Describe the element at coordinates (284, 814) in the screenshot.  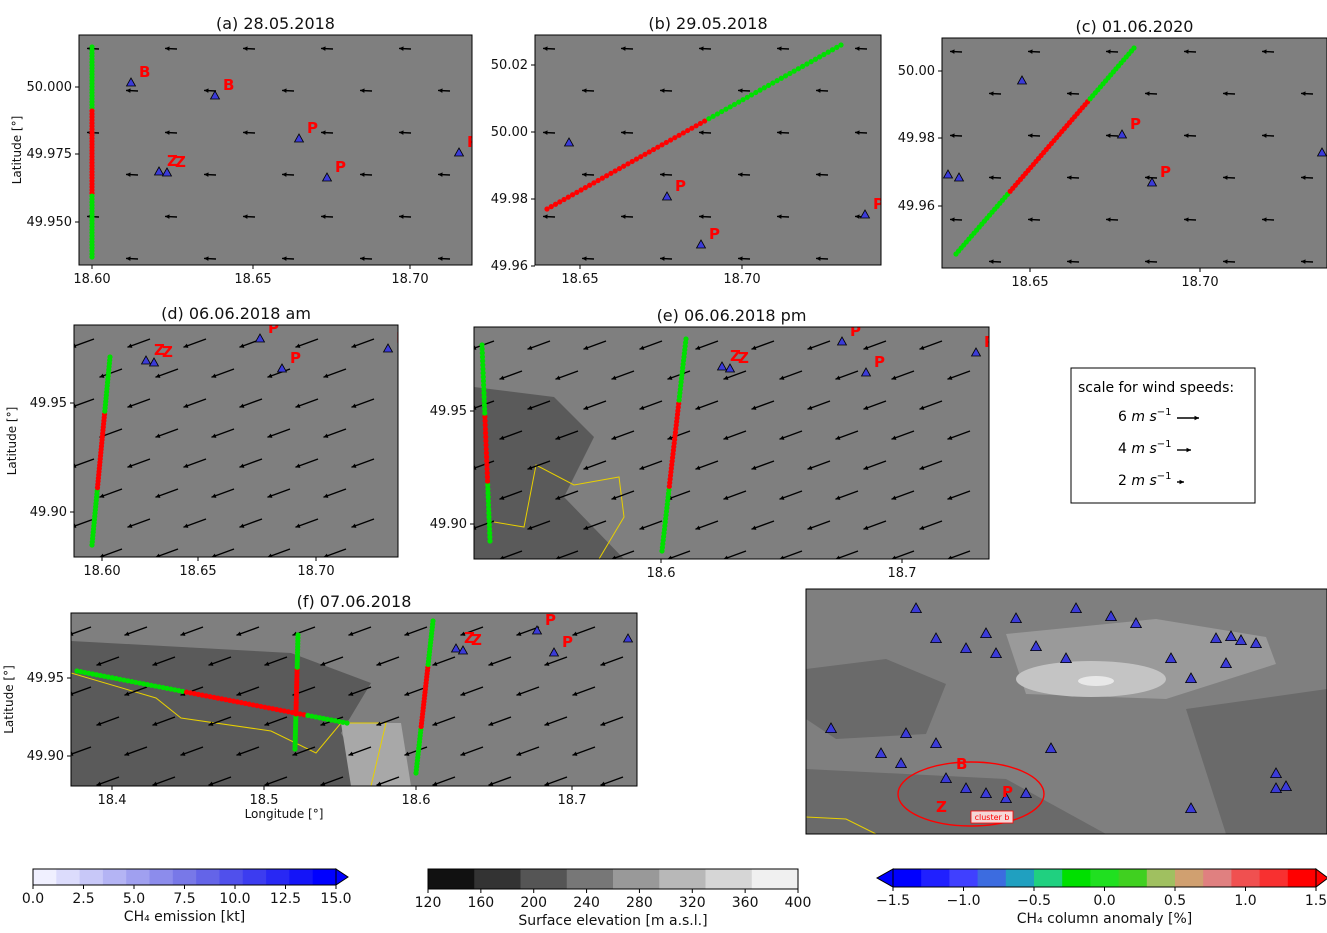
I see `x-axis-label: Longitude [°]` at that location.